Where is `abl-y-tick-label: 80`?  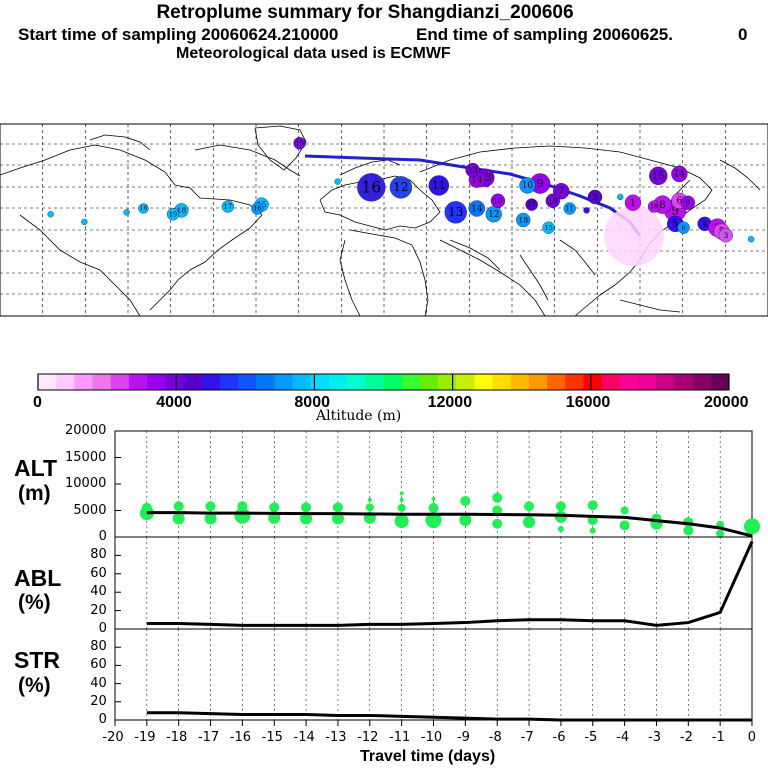
abl-y-tick-label: 80 is located at coordinates (98, 555).